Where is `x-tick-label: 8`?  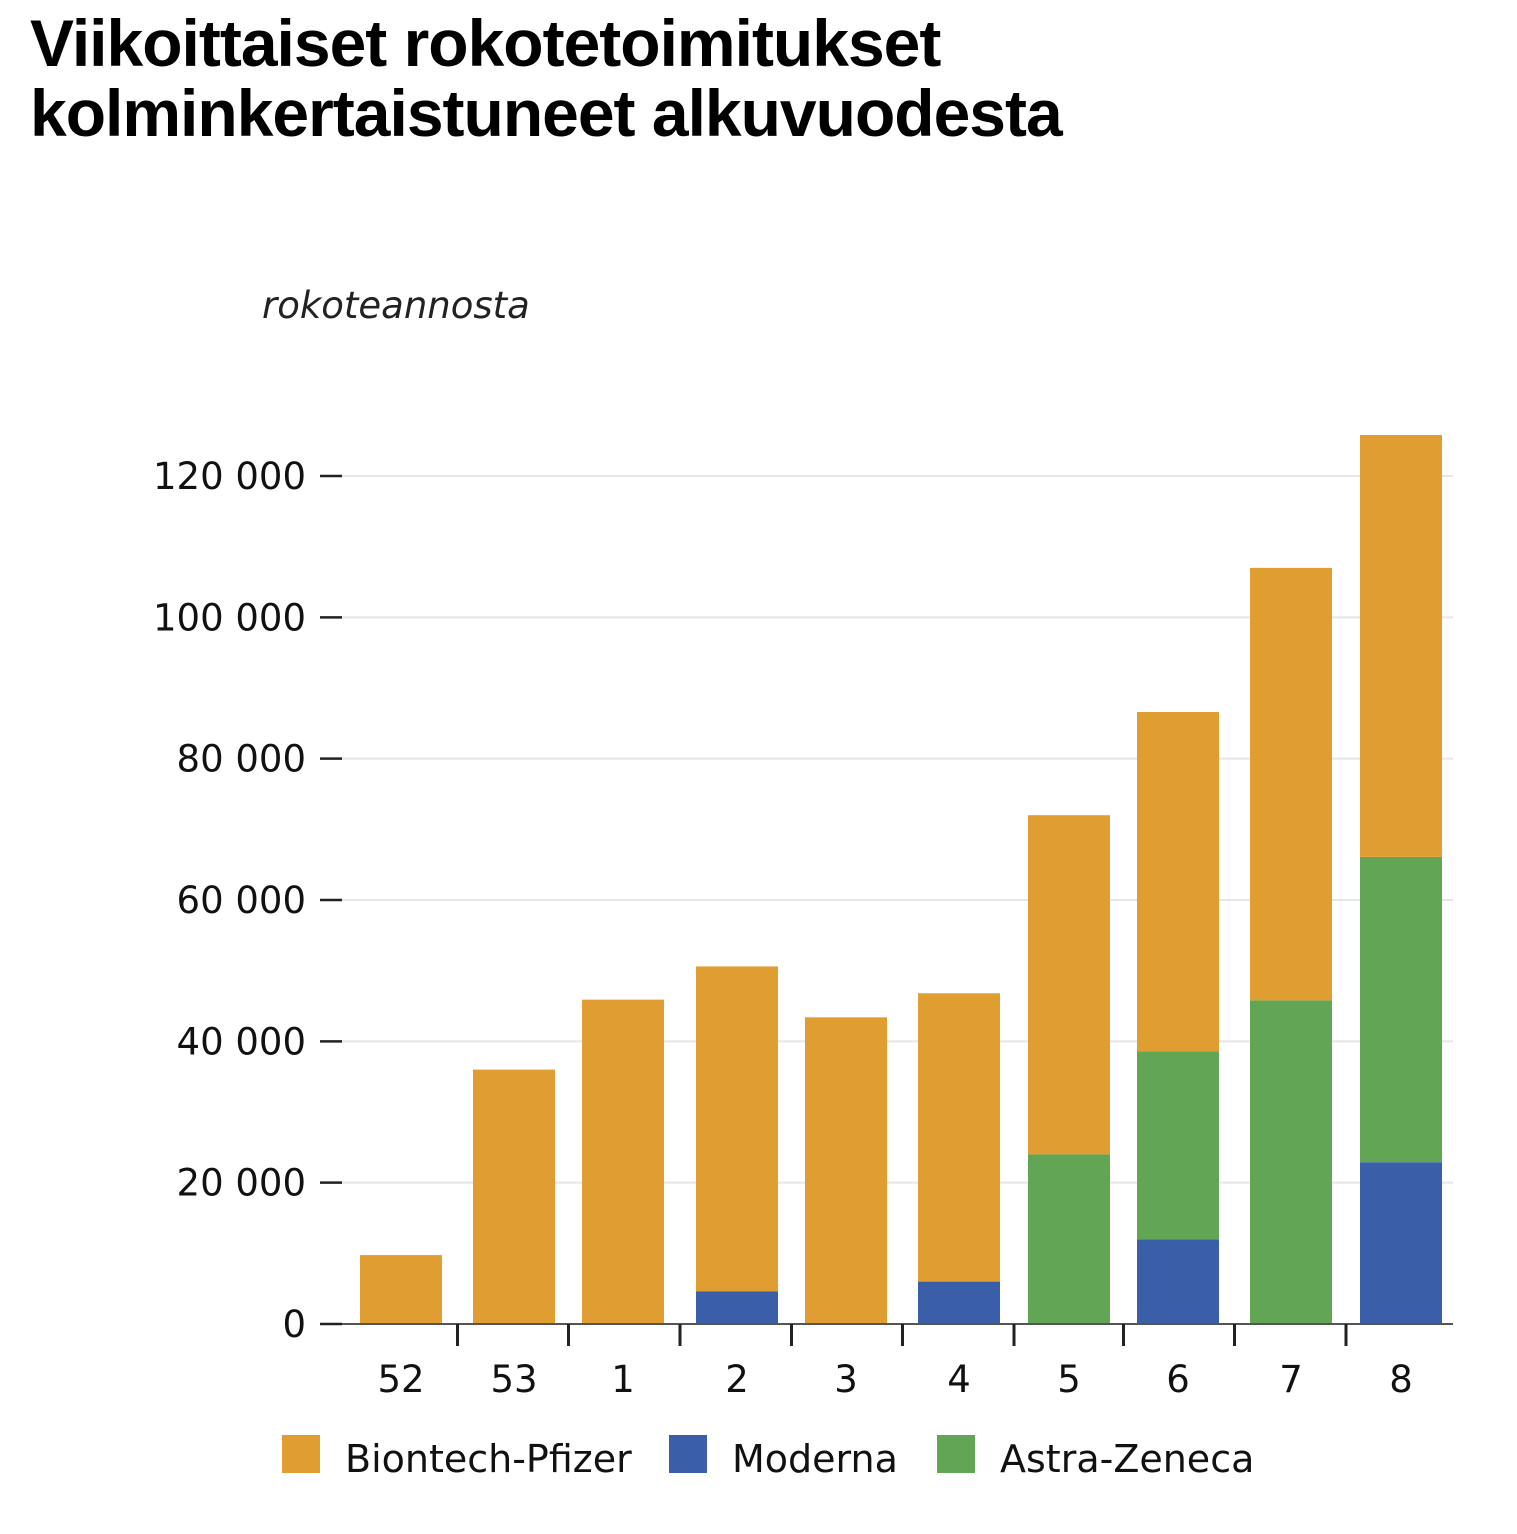 x-tick-label: 8 is located at coordinates (1401, 1379).